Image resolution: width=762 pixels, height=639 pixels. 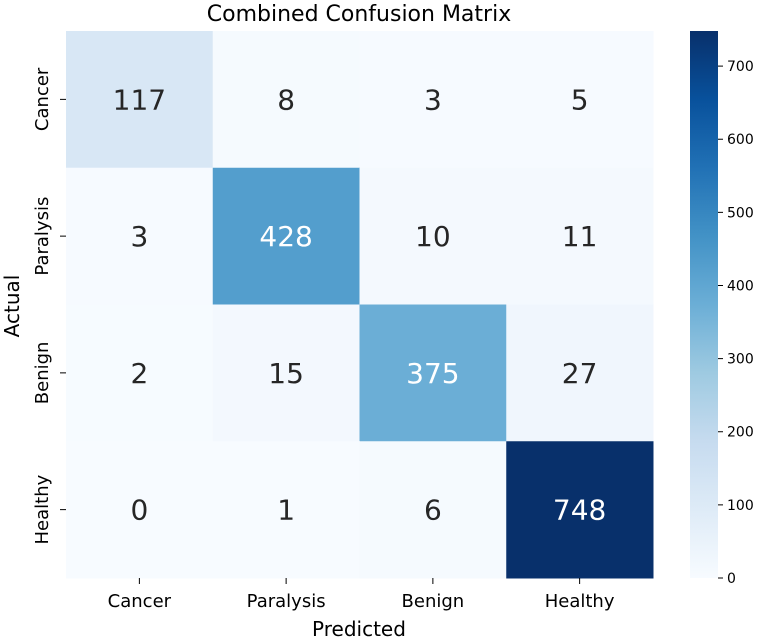 I want to click on colorbar-tick-label: 100, so click(x=740, y=506).